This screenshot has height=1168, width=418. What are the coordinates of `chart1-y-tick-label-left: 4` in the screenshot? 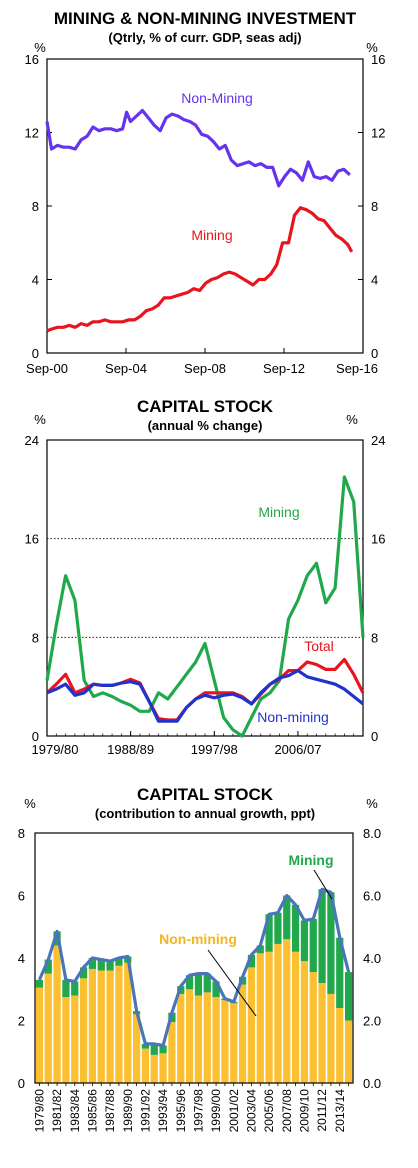 It's located at (35, 280).